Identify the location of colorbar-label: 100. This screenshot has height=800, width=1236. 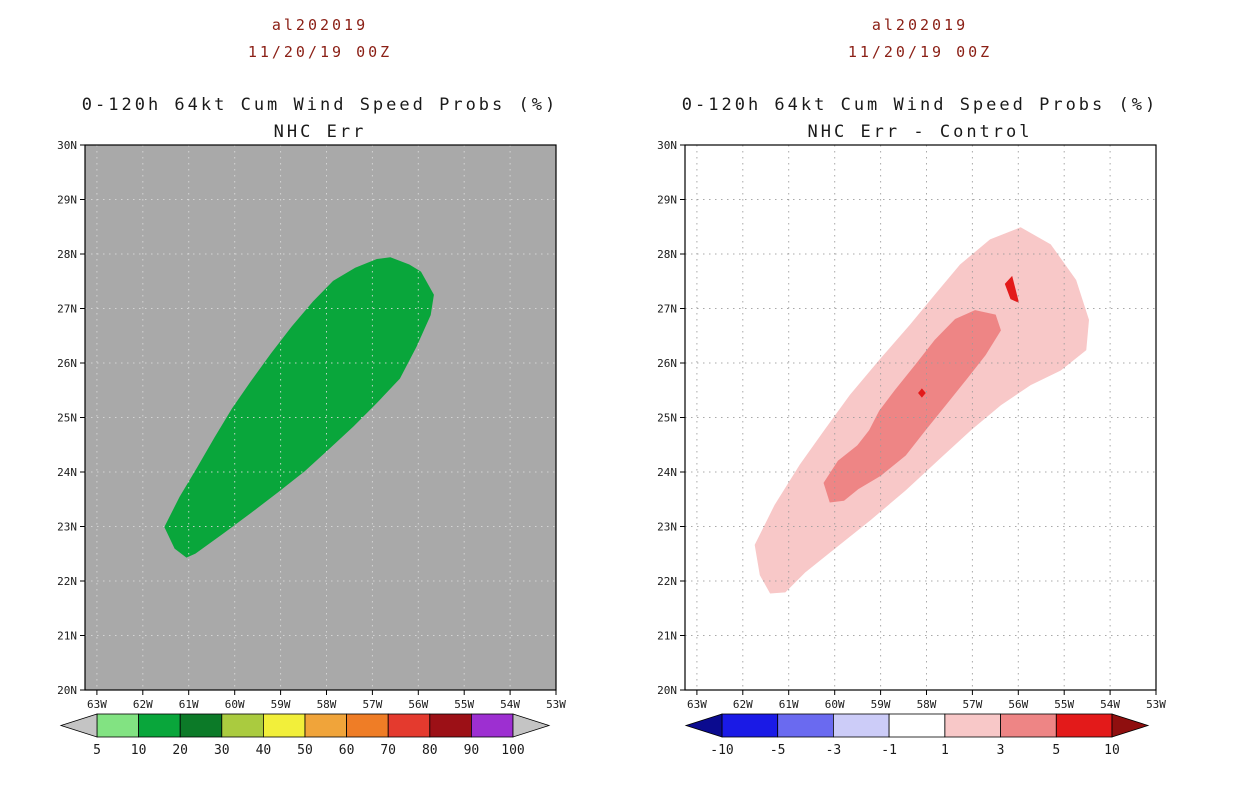
(512, 750).